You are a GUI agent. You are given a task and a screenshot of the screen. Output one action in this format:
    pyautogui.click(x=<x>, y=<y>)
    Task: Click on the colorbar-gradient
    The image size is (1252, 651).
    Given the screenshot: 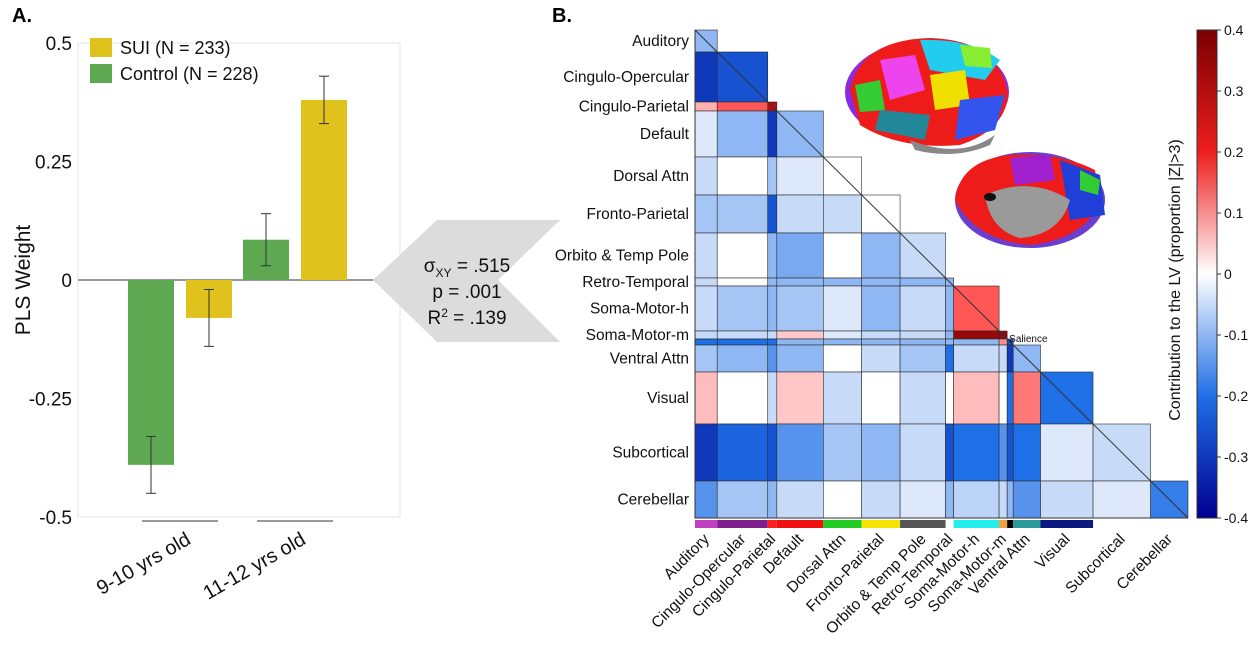 What is the action you would take?
    pyautogui.click(x=1207, y=274)
    